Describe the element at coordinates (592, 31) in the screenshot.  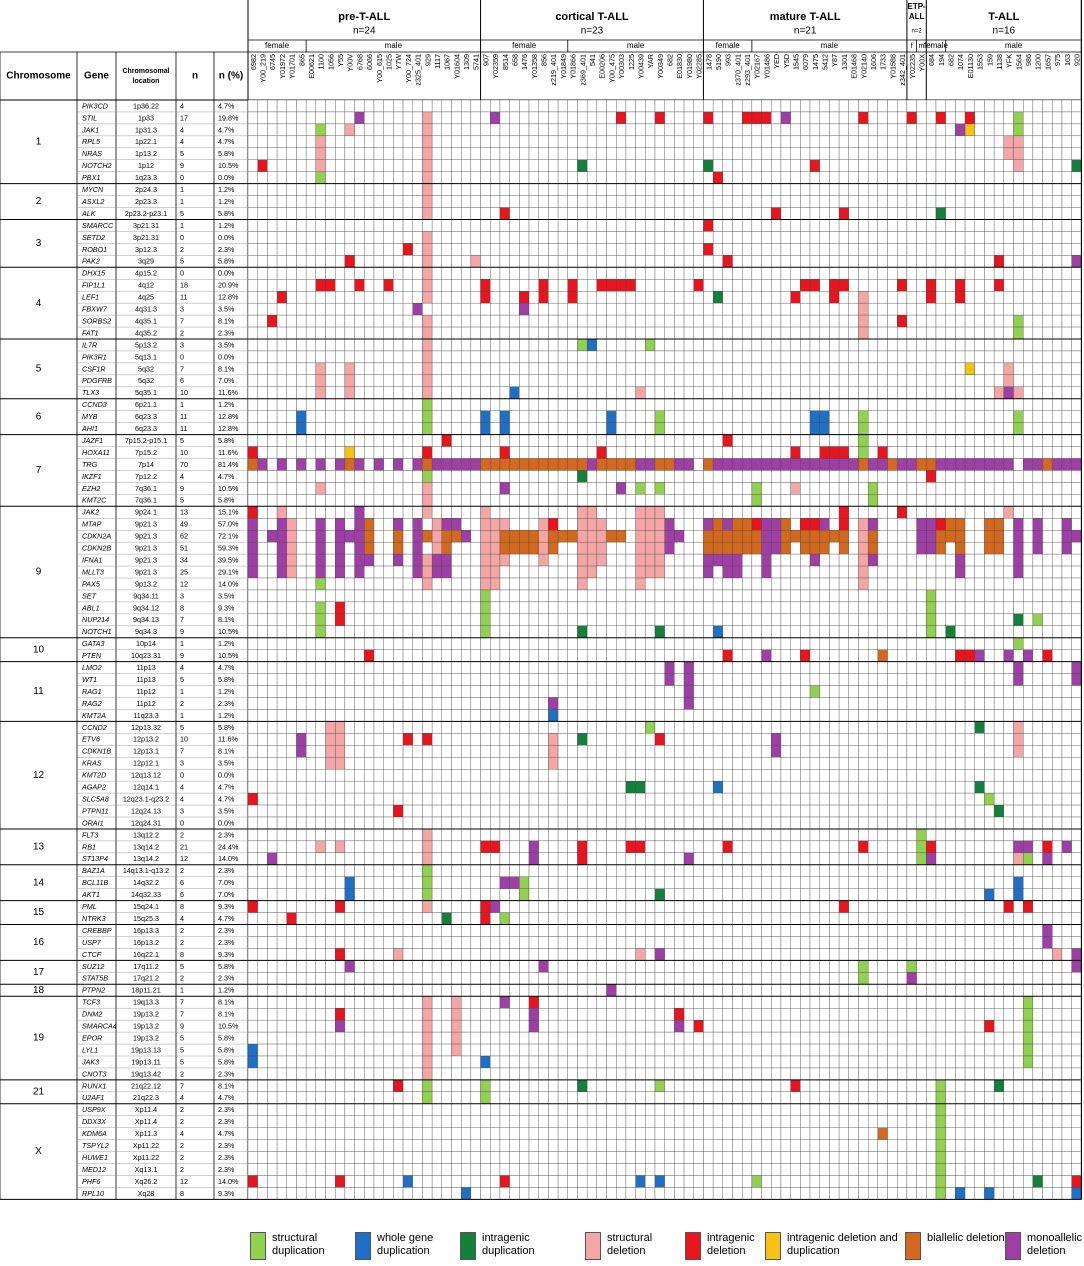
I see `group-n: n=23` at that location.